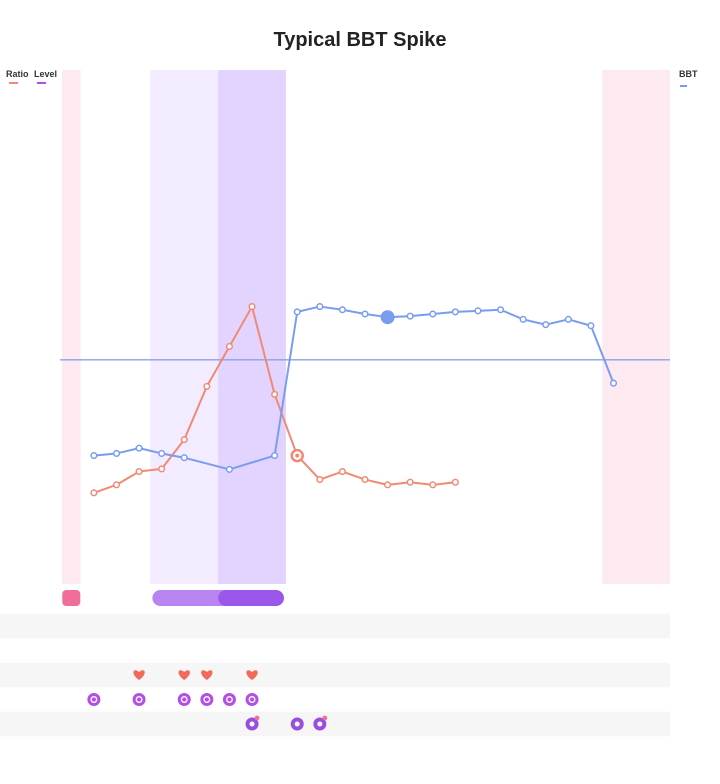  What do you see at coordinates (71, 598) in the screenshot?
I see `period-day-badge` at bounding box center [71, 598].